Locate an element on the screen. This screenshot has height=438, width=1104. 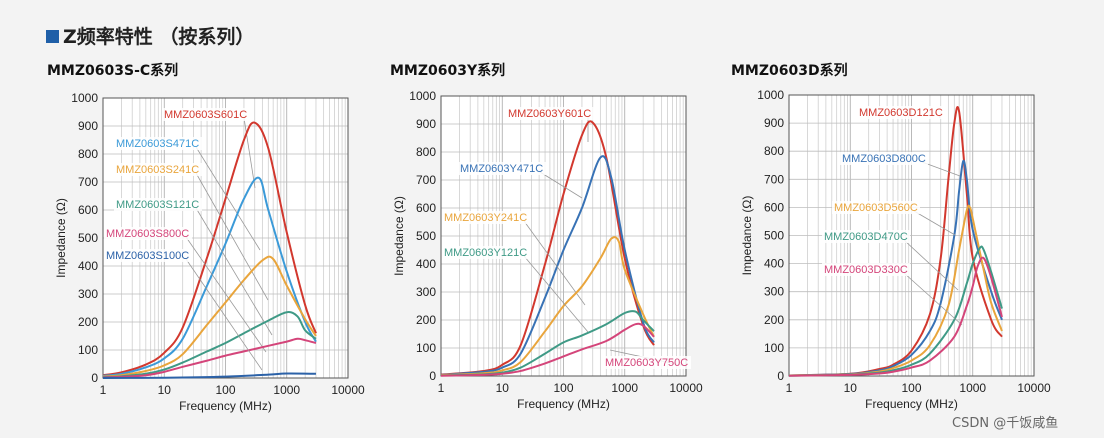
series-label: MMZ0603S241C is located at coordinates (157, 170).